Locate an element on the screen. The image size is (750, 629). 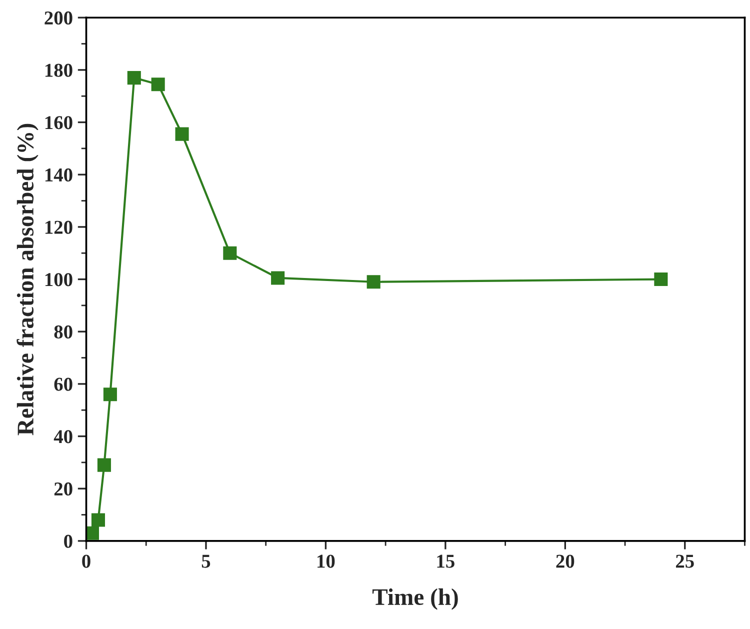
y-tick-label: 100 is located at coordinates (58, 279).